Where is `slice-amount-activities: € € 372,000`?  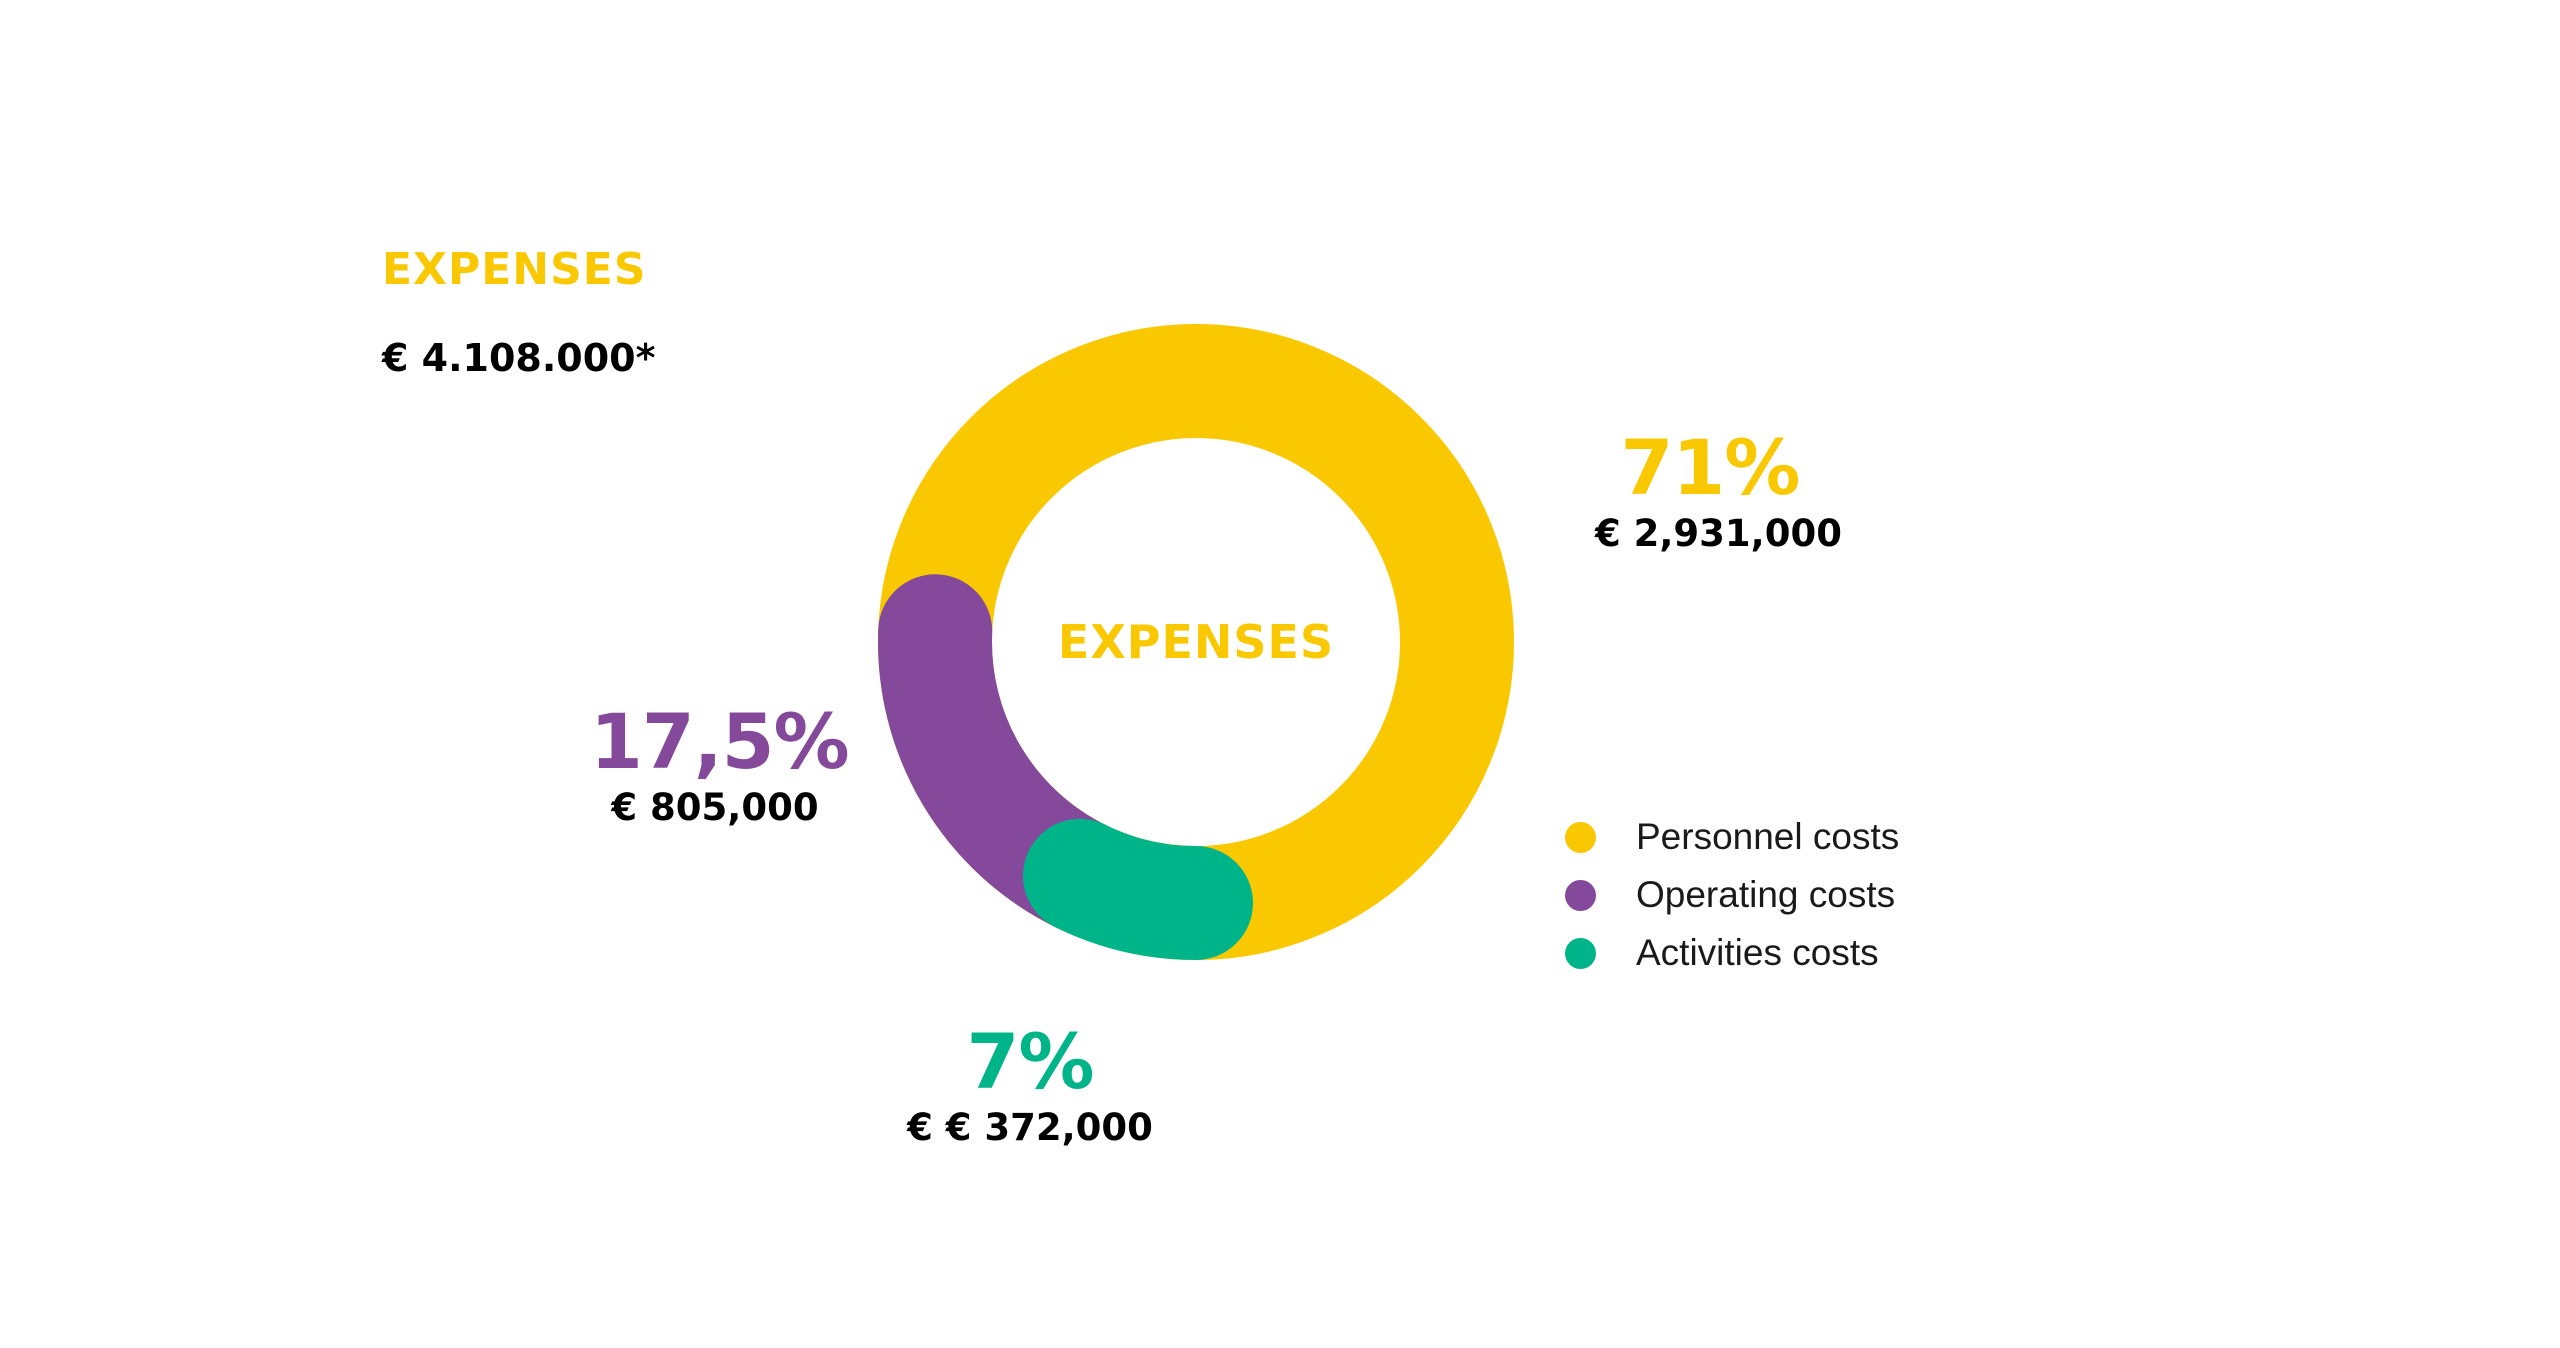
slice-amount-activities: € € 372,000 is located at coordinates (1030, 1127).